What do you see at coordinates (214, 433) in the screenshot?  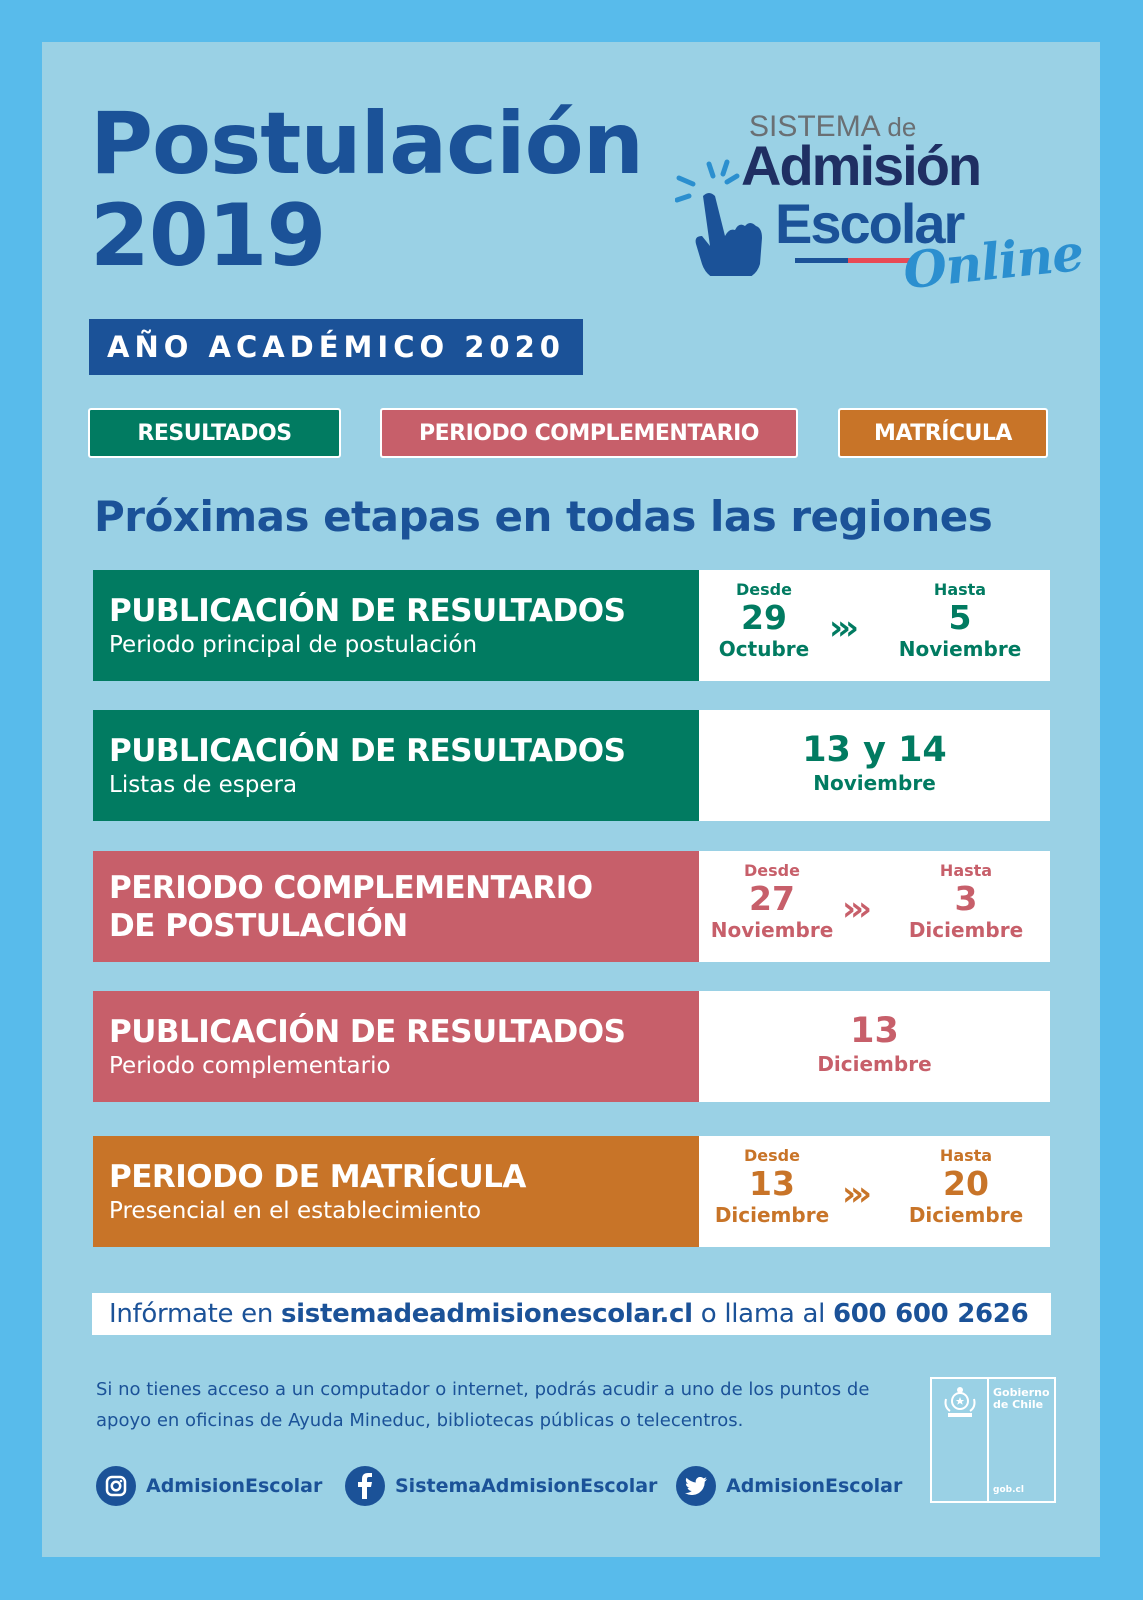 I see `legend-tag-resultados: RESULTADOS` at bounding box center [214, 433].